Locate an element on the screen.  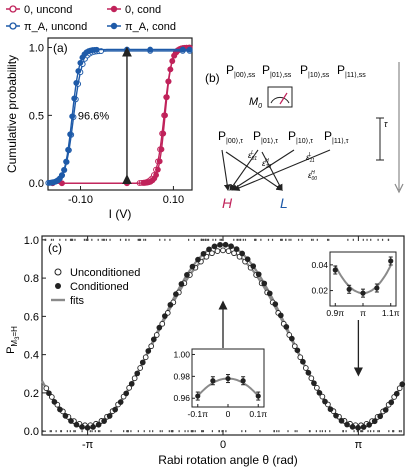
arrow-to-L is located at coordinates (254, 171).